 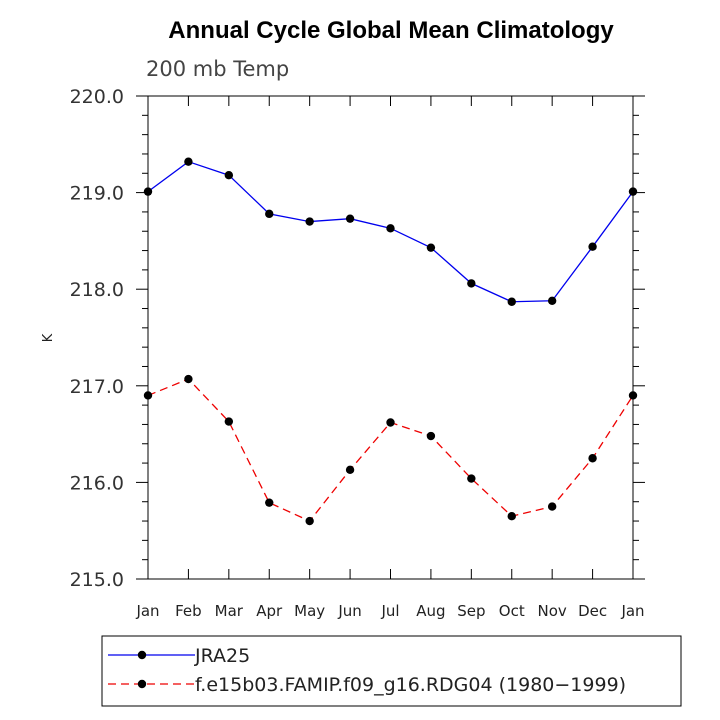 What do you see at coordinates (269, 611) in the screenshot?
I see `x-tick-label: Apr` at bounding box center [269, 611].